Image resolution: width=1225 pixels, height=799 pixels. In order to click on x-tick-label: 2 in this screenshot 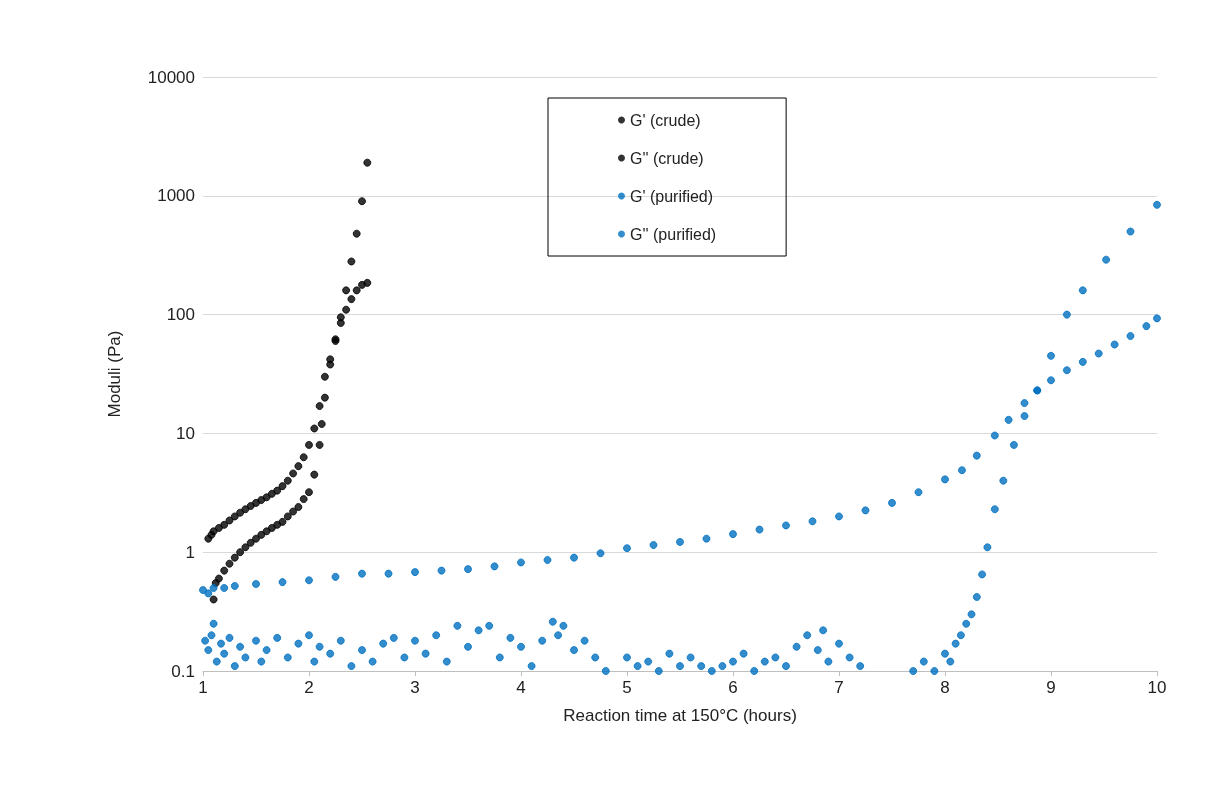, I will do `click(309, 687)`.